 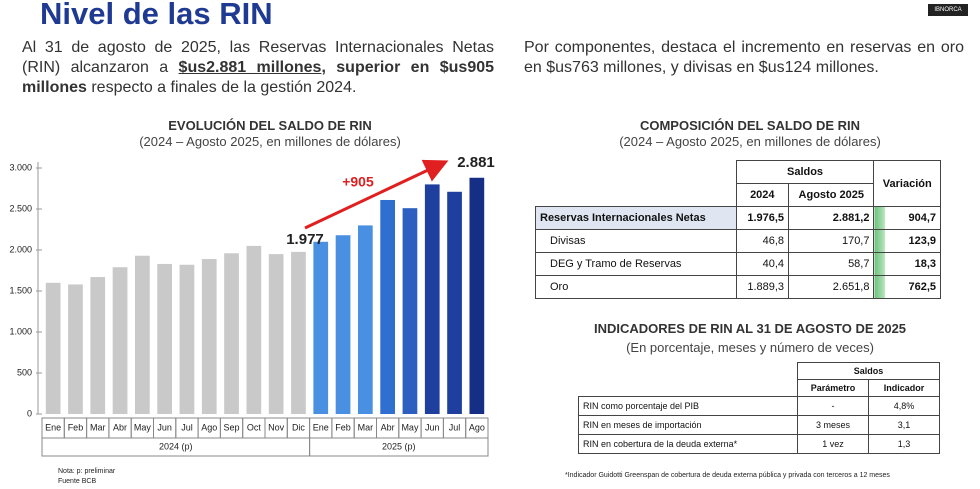 What do you see at coordinates (258, 77) in the screenshot?
I see `highlight: $us905 millones` at bounding box center [258, 77].